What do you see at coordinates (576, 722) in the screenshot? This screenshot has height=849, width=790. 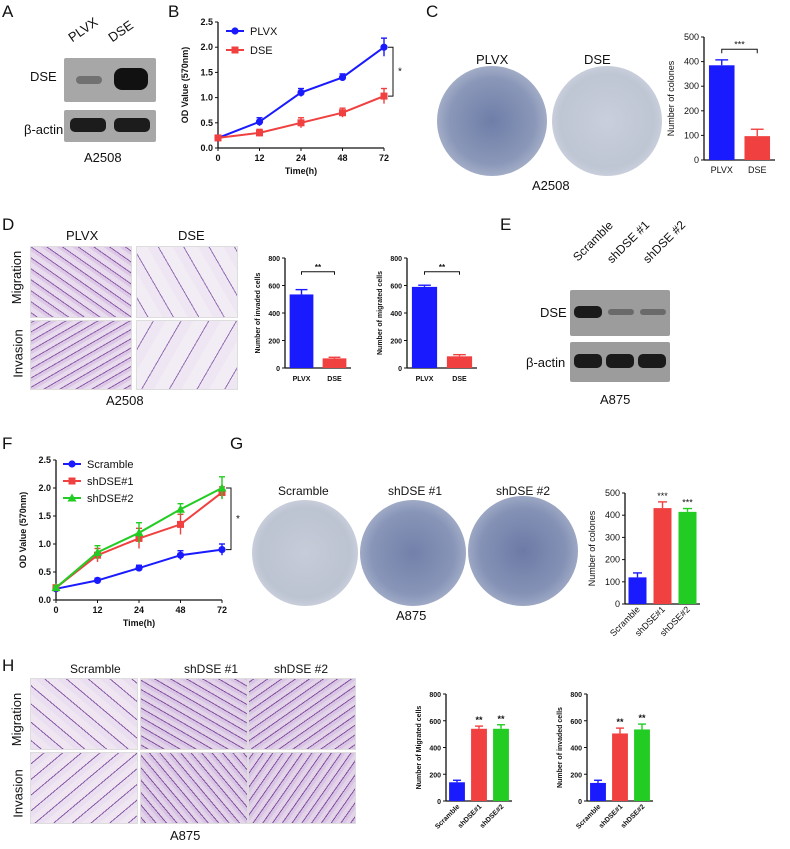 I see `chart-h2-y-tick-label: 600` at bounding box center [576, 722].